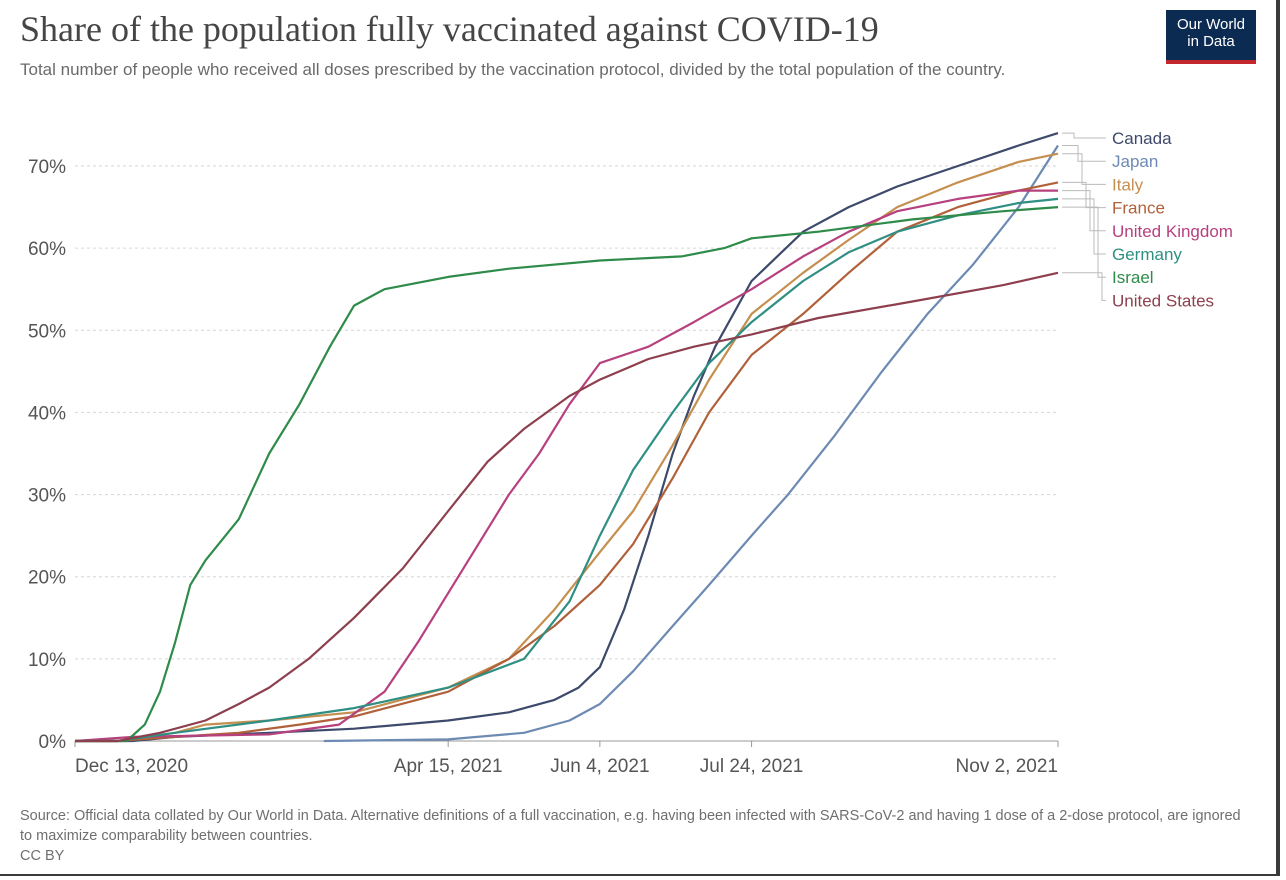 The width and height of the screenshot is (1286, 880). Describe the element at coordinates (752, 766) in the screenshot. I see `x-tick-label: Jul 24, 2021` at that location.